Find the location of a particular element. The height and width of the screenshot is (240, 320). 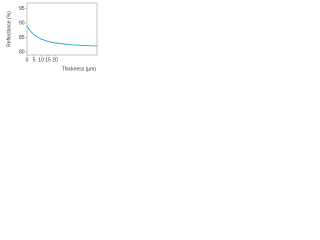

data-line is located at coordinates (62, 36).